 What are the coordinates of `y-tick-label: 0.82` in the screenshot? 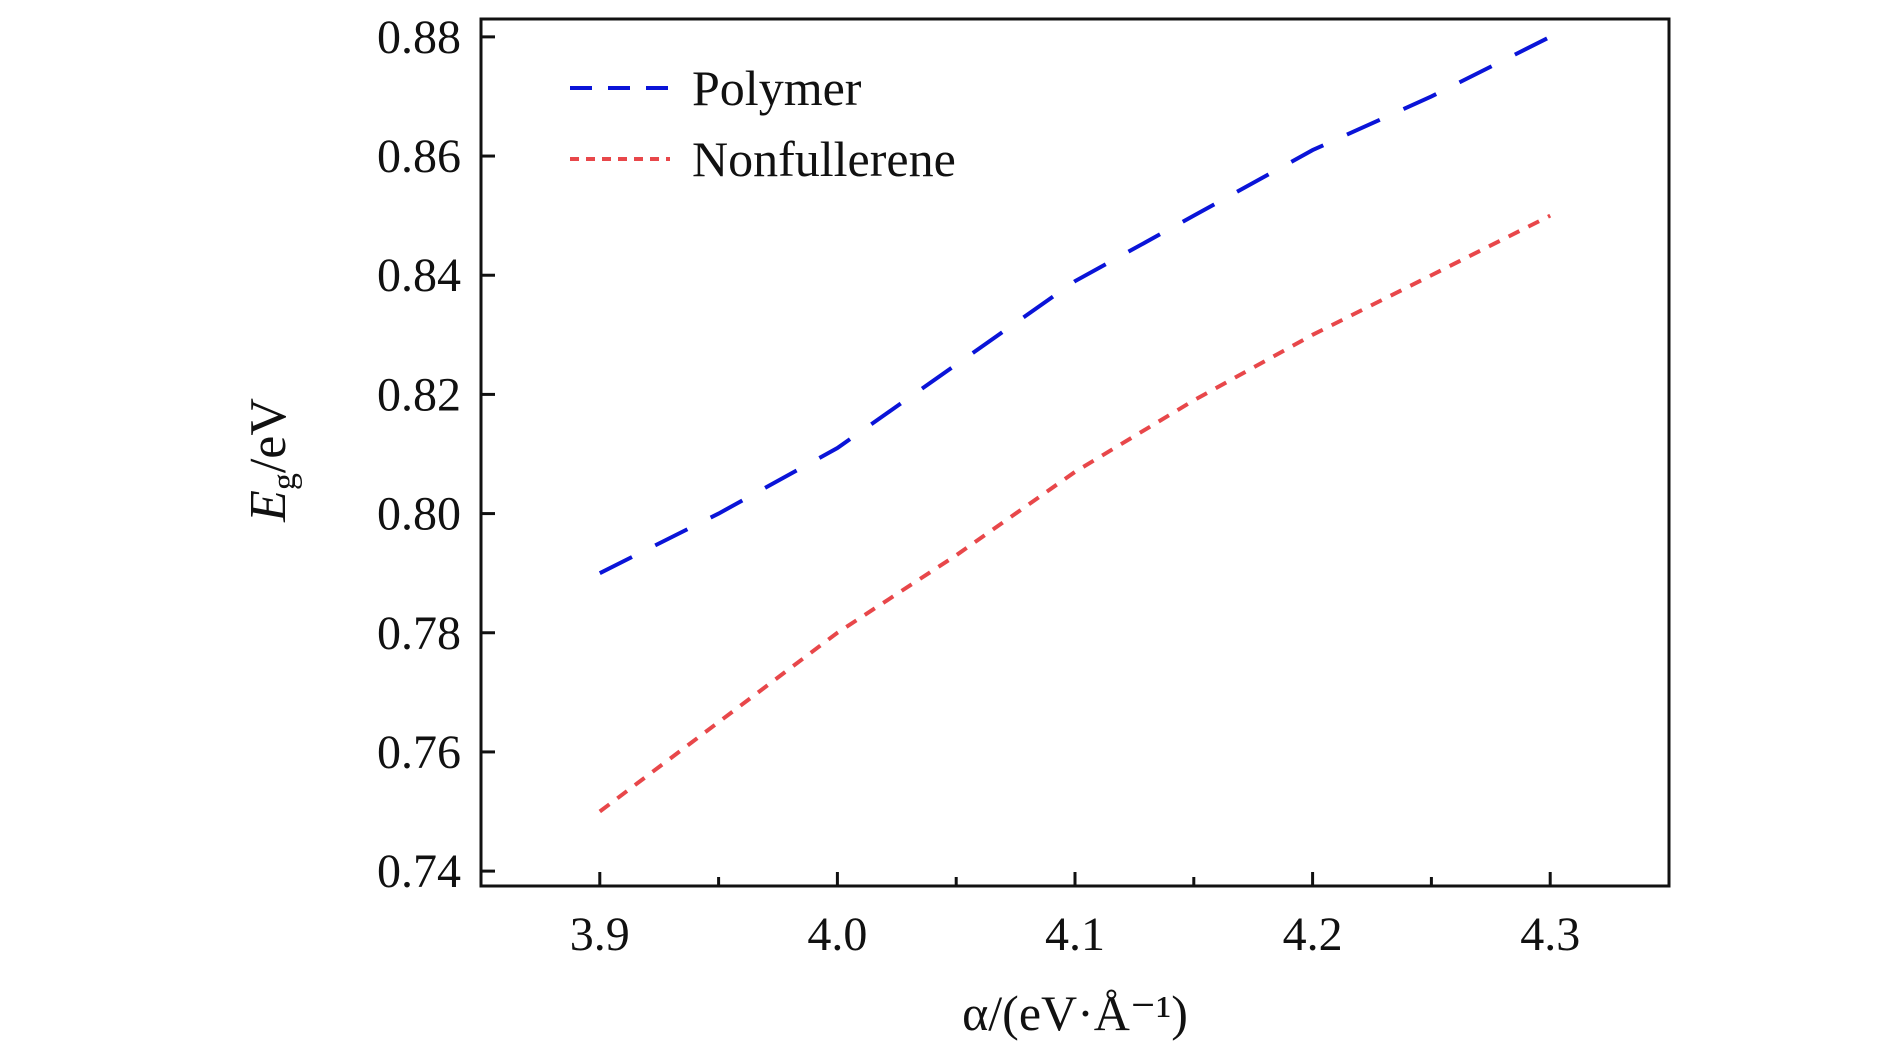 It's located at (419, 394).